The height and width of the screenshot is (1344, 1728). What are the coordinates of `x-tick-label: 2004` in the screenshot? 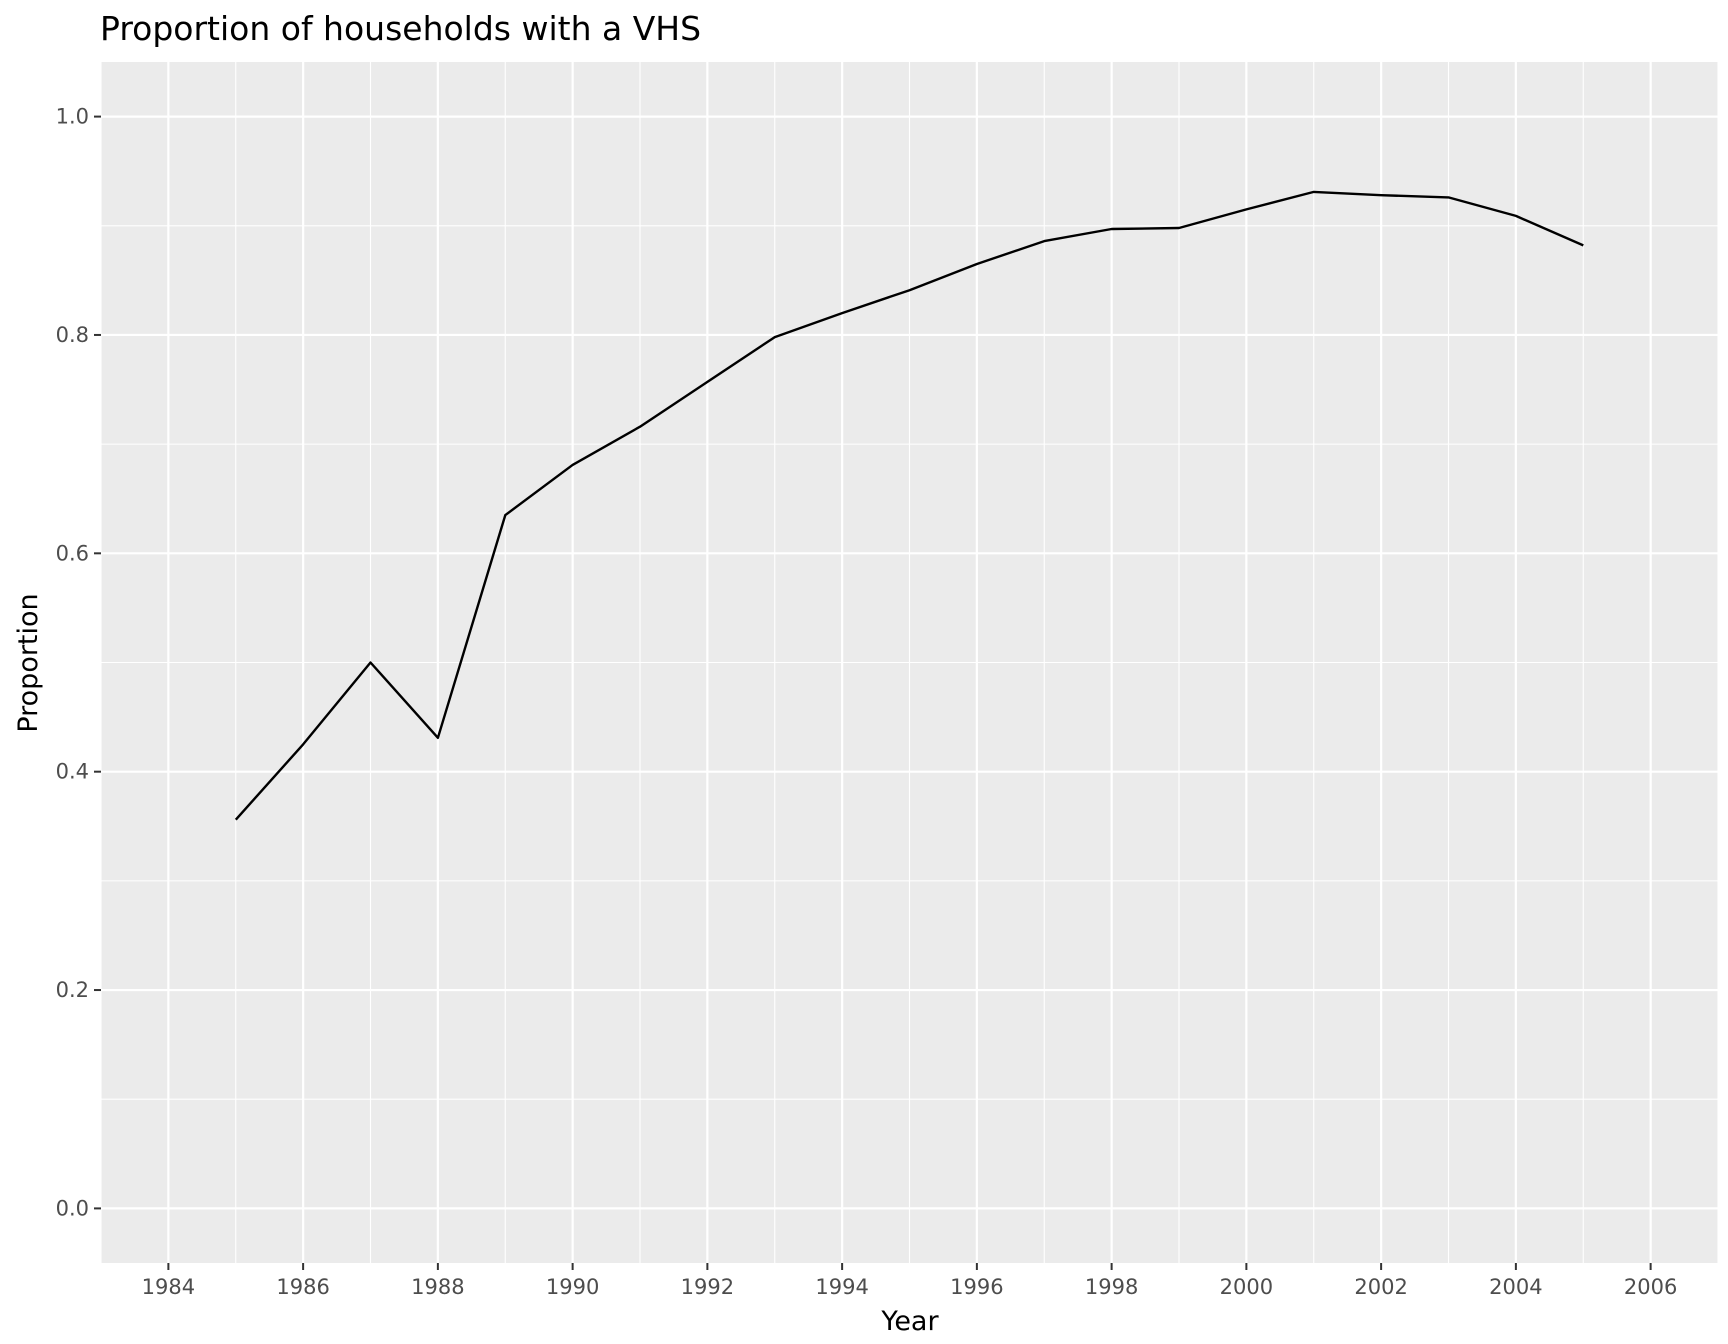 It's located at (1515, 1287).